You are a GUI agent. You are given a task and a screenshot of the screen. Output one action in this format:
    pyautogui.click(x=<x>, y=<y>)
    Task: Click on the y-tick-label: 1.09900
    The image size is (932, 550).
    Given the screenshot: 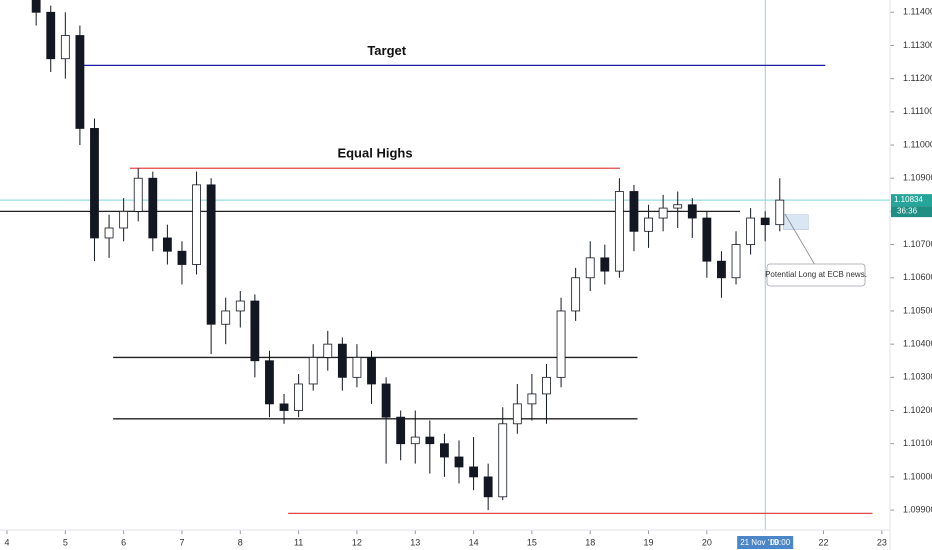 What is the action you would take?
    pyautogui.click(x=917, y=509)
    